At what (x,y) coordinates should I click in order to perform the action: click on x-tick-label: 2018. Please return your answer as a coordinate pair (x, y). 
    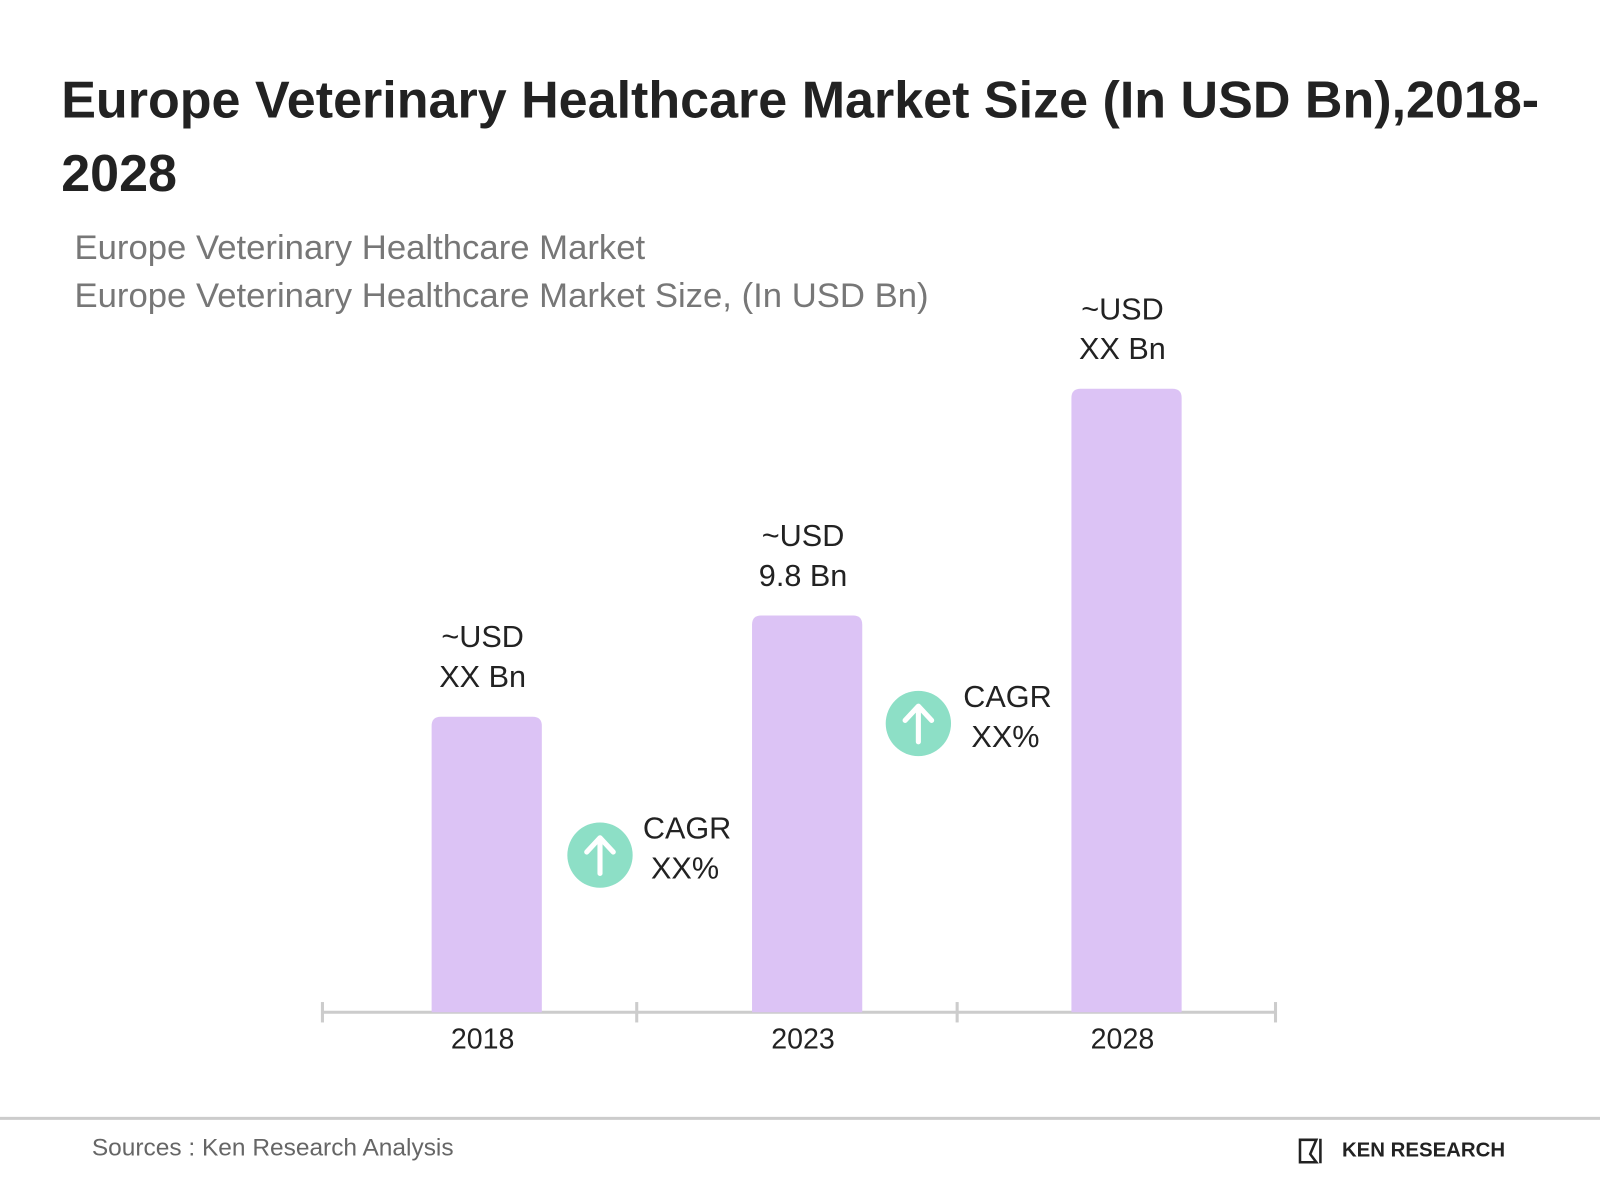
    Looking at the image, I should click on (483, 1039).